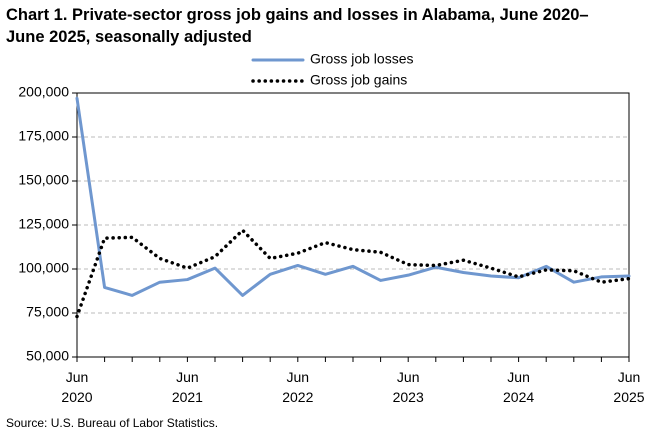 This screenshot has width=660, height=437. Describe the element at coordinates (297, 387) in the screenshot. I see `x-tick-label: Jun 2022` at that location.